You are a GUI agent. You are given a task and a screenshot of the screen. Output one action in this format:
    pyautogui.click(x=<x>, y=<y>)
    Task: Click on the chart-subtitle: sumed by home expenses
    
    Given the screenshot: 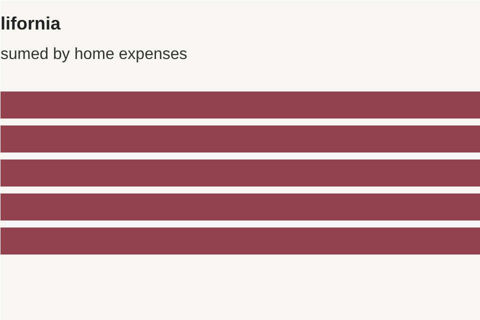 What is the action you would take?
    pyautogui.click(x=94, y=54)
    